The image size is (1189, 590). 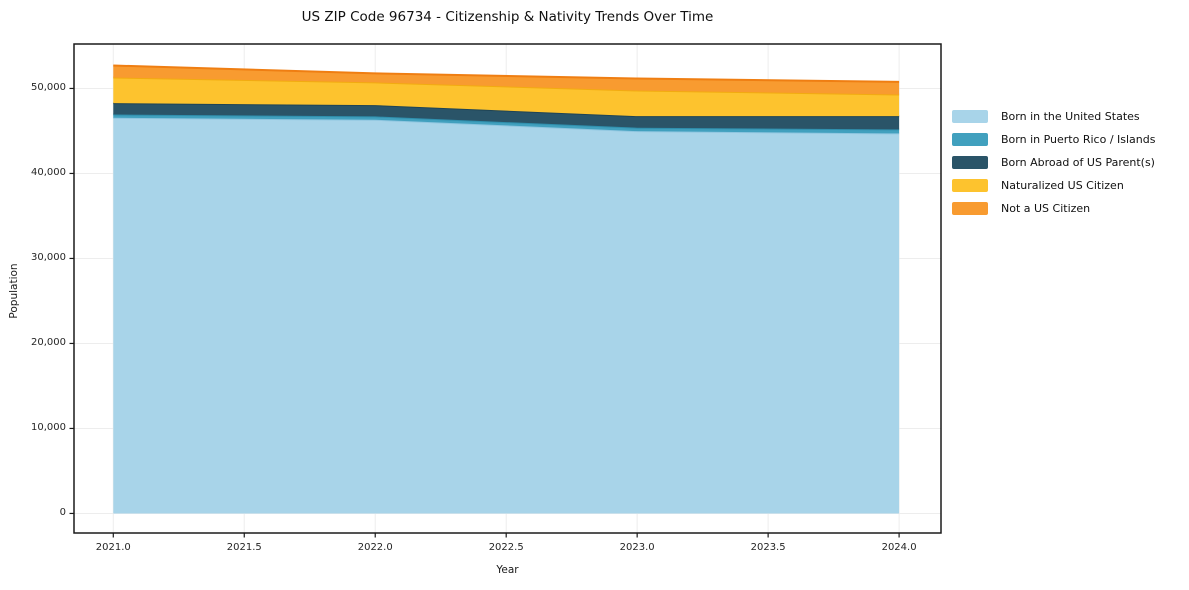 I want to click on legend-item-not-a-us-citizen: Not a US Citizen, so click(x=1053, y=208).